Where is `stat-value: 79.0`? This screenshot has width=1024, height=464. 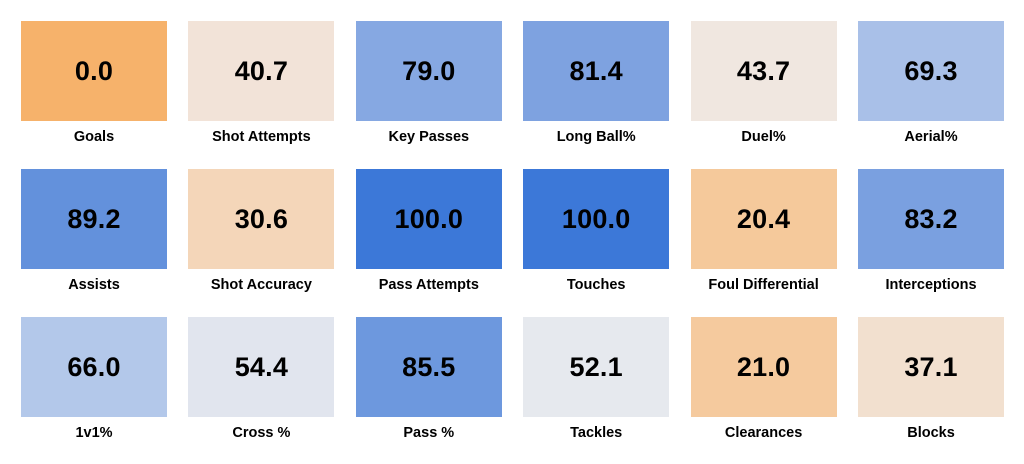
stat-value: 79.0 is located at coordinates (429, 70).